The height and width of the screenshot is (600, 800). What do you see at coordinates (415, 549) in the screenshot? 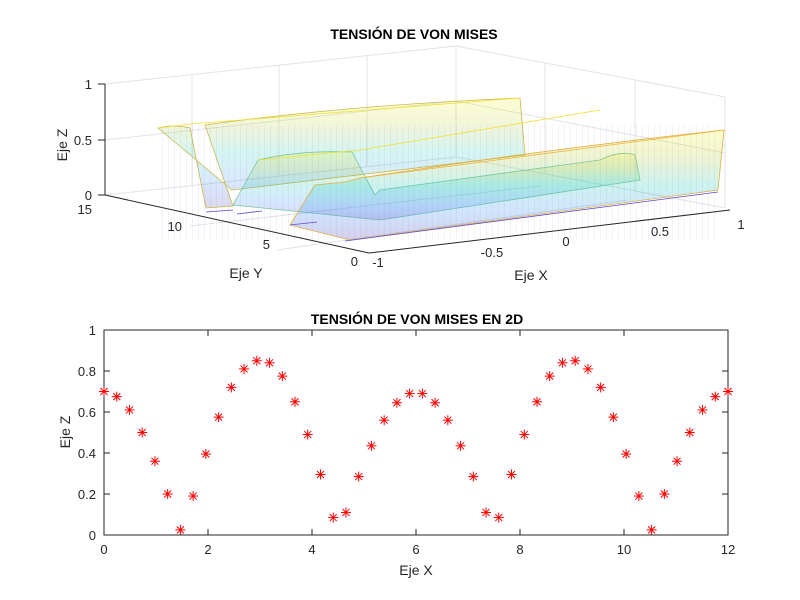
I see `x-tick-label: 6` at bounding box center [415, 549].